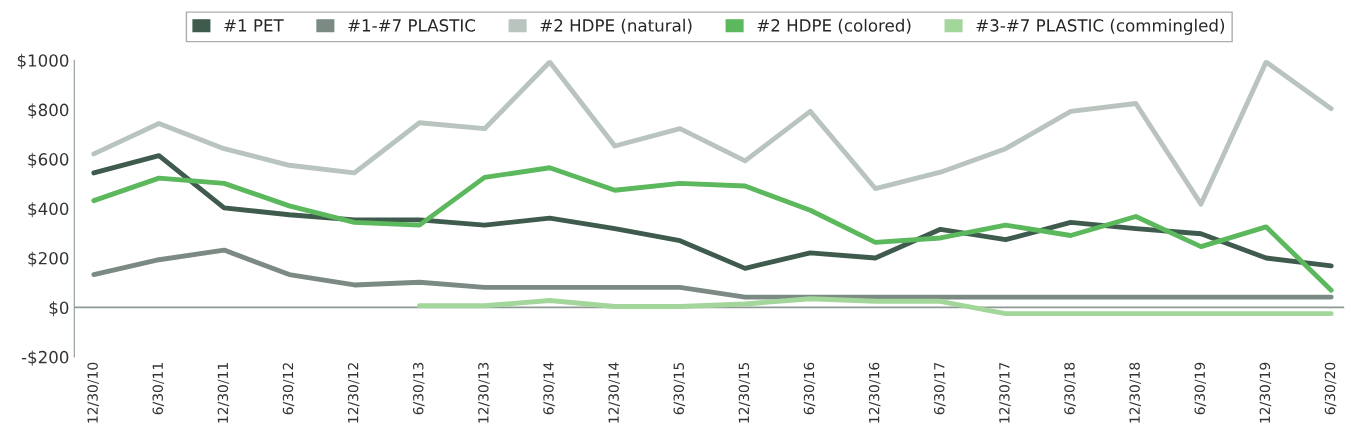  I want to click on legend-label: #2 HDPE (natural), so click(616, 26).